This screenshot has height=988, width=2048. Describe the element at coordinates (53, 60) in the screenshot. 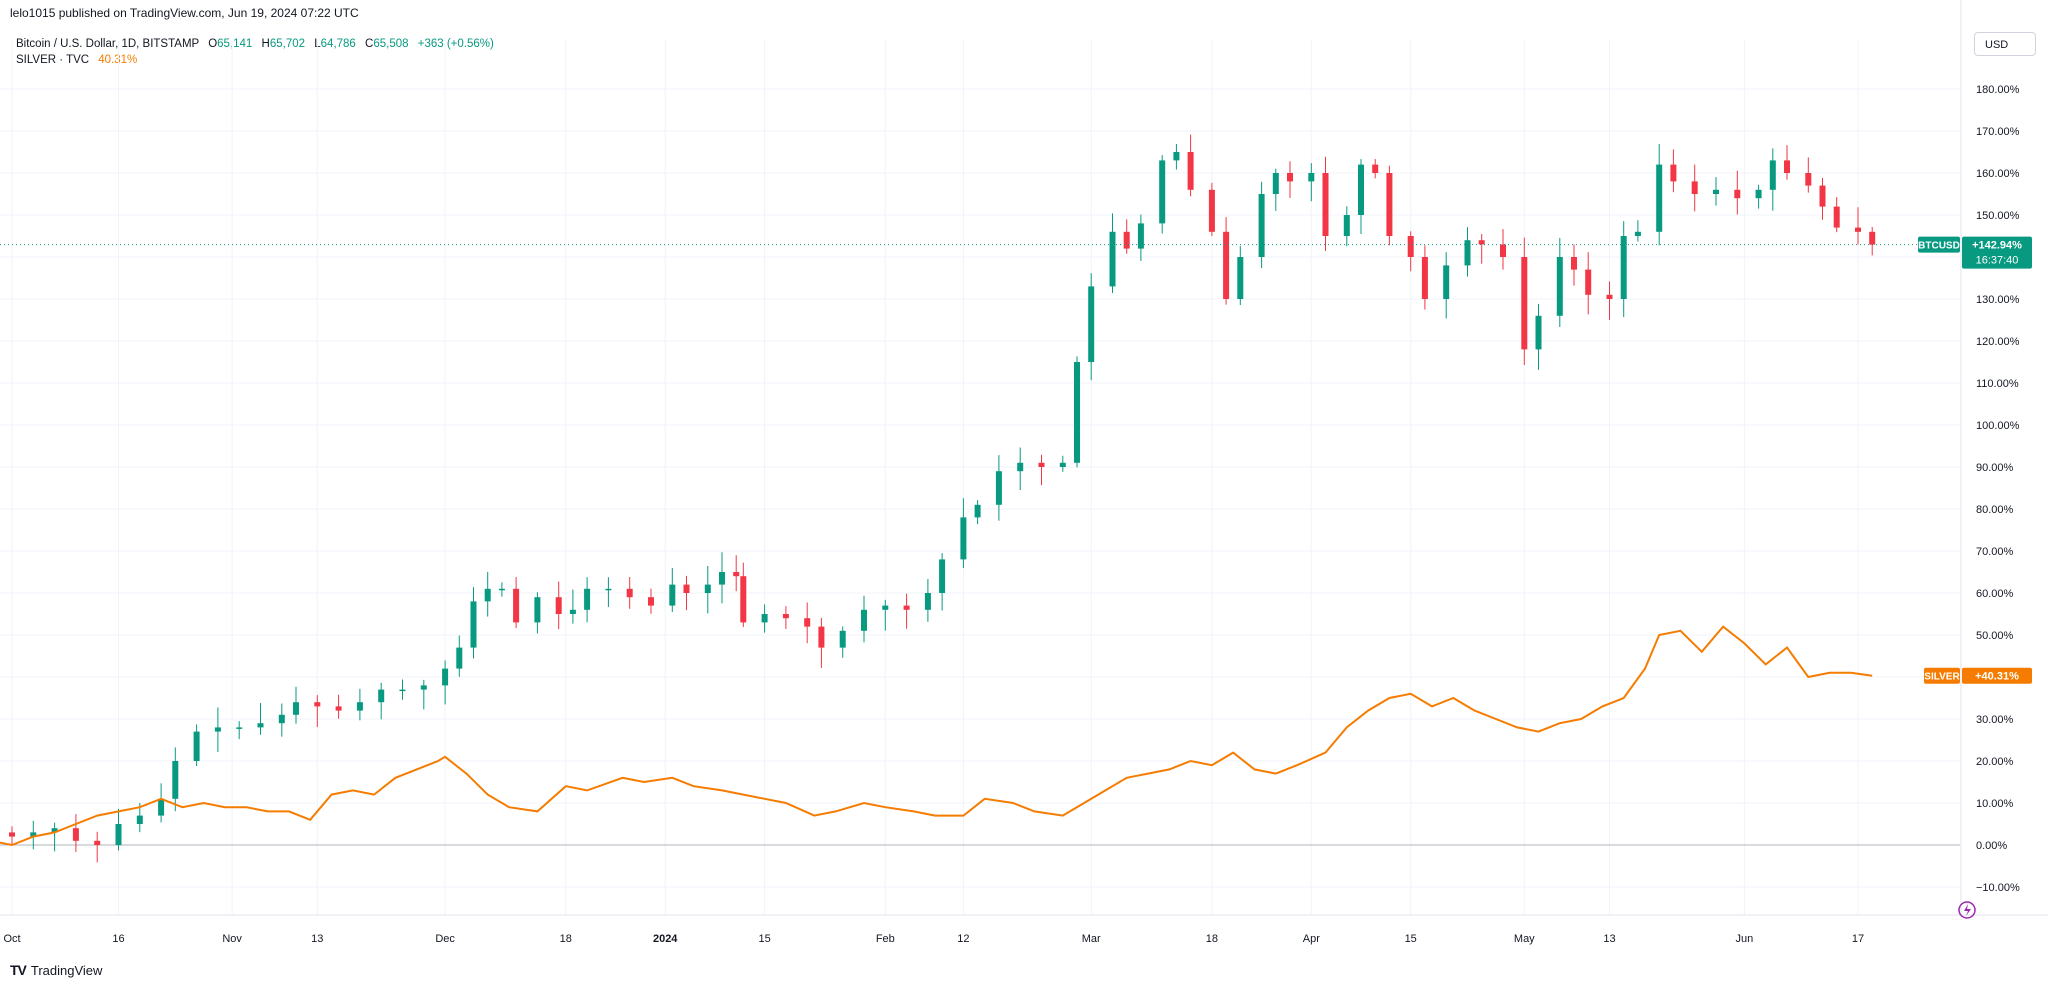

I see `silver-symbol-label: SILVER · TVC` at that location.